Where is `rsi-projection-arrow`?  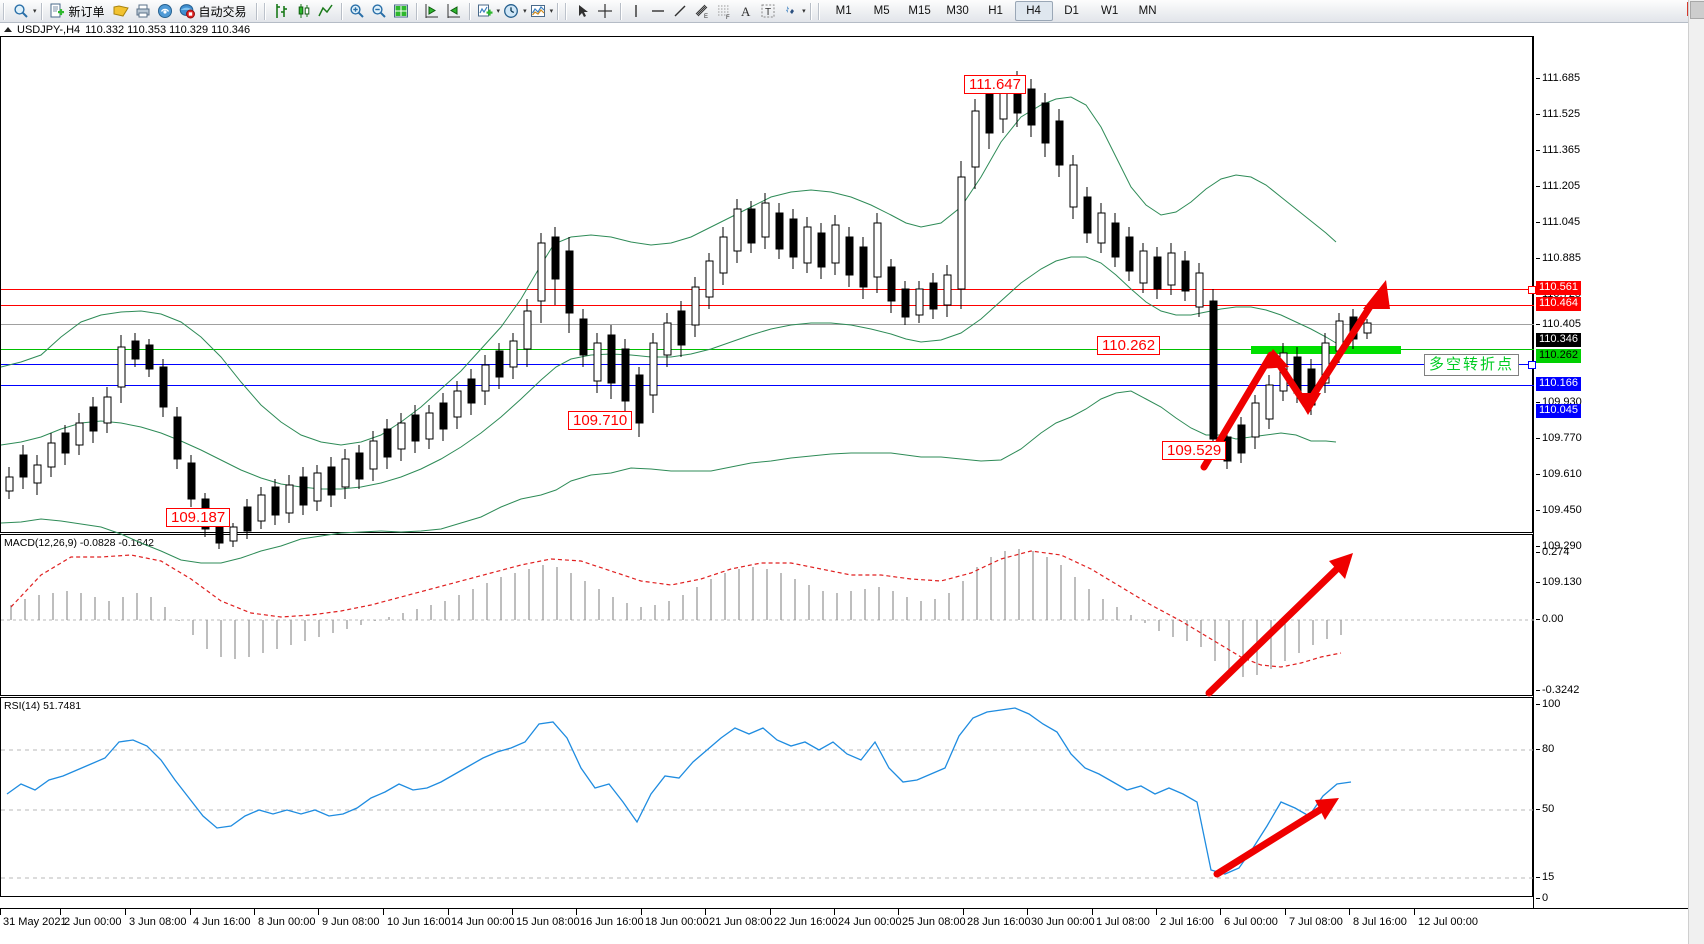 rsi-projection-arrow is located at coordinates (1270, 841).